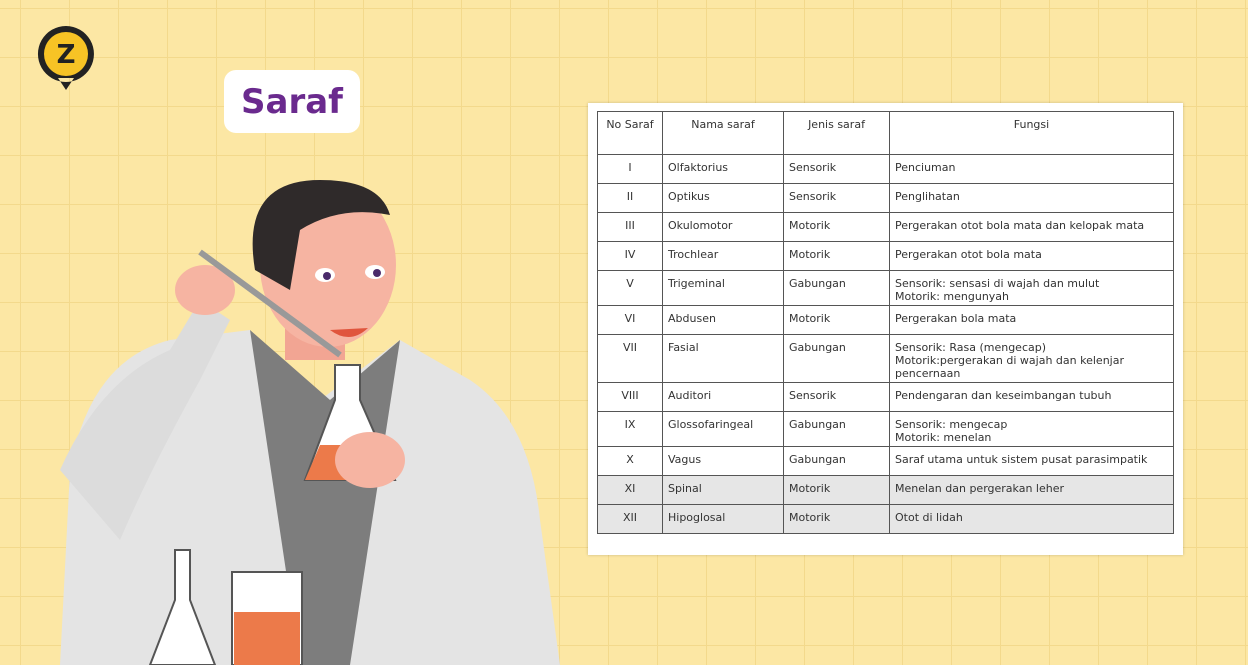  Describe the element at coordinates (723, 169) in the screenshot. I see `table-cell: Olfaktorius` at that location.